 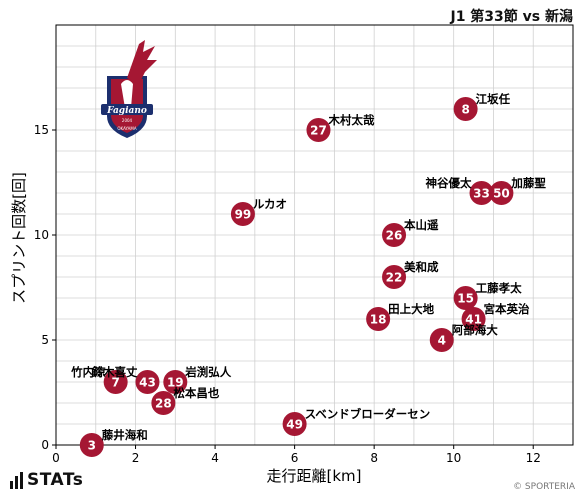 I want to click on player-name: 美和成, so click(x=421, y=267).